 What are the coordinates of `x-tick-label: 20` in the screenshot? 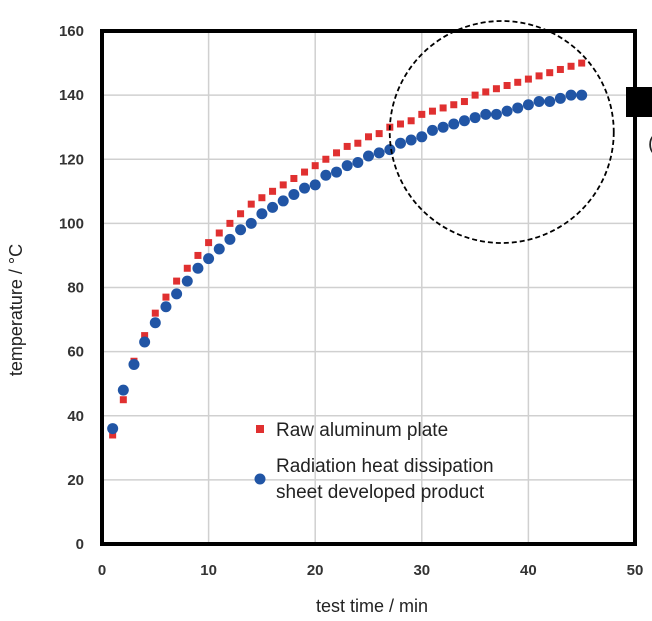 It's located at (315, 570).